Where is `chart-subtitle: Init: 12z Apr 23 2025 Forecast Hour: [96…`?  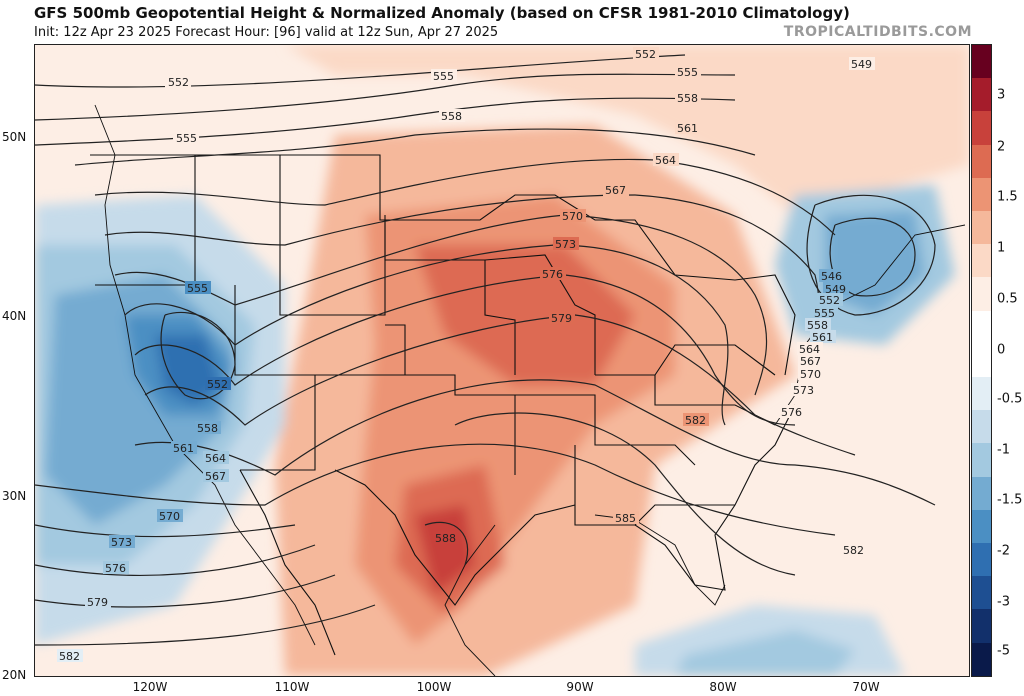
chart-subtitle: Init: 12z Apr 23 2025 Forecast Hour: [96… is located at coordinates (266, 32).